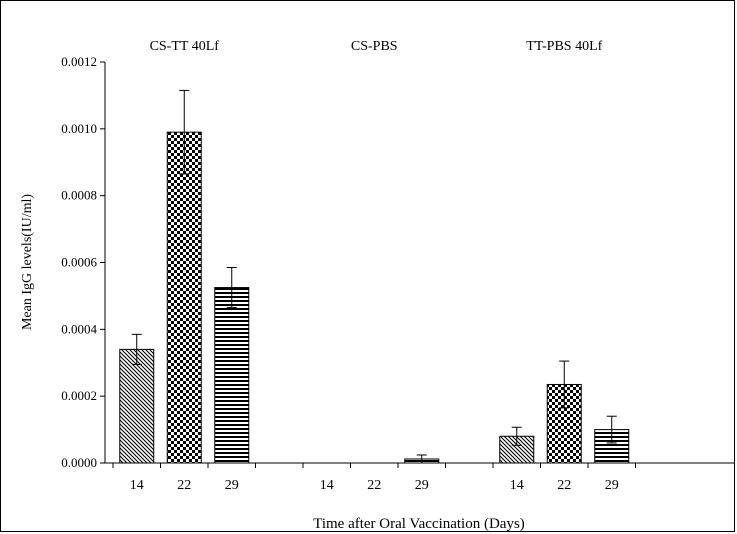  I want to click on y-tick-label: 0.0004, so click(79, 328).